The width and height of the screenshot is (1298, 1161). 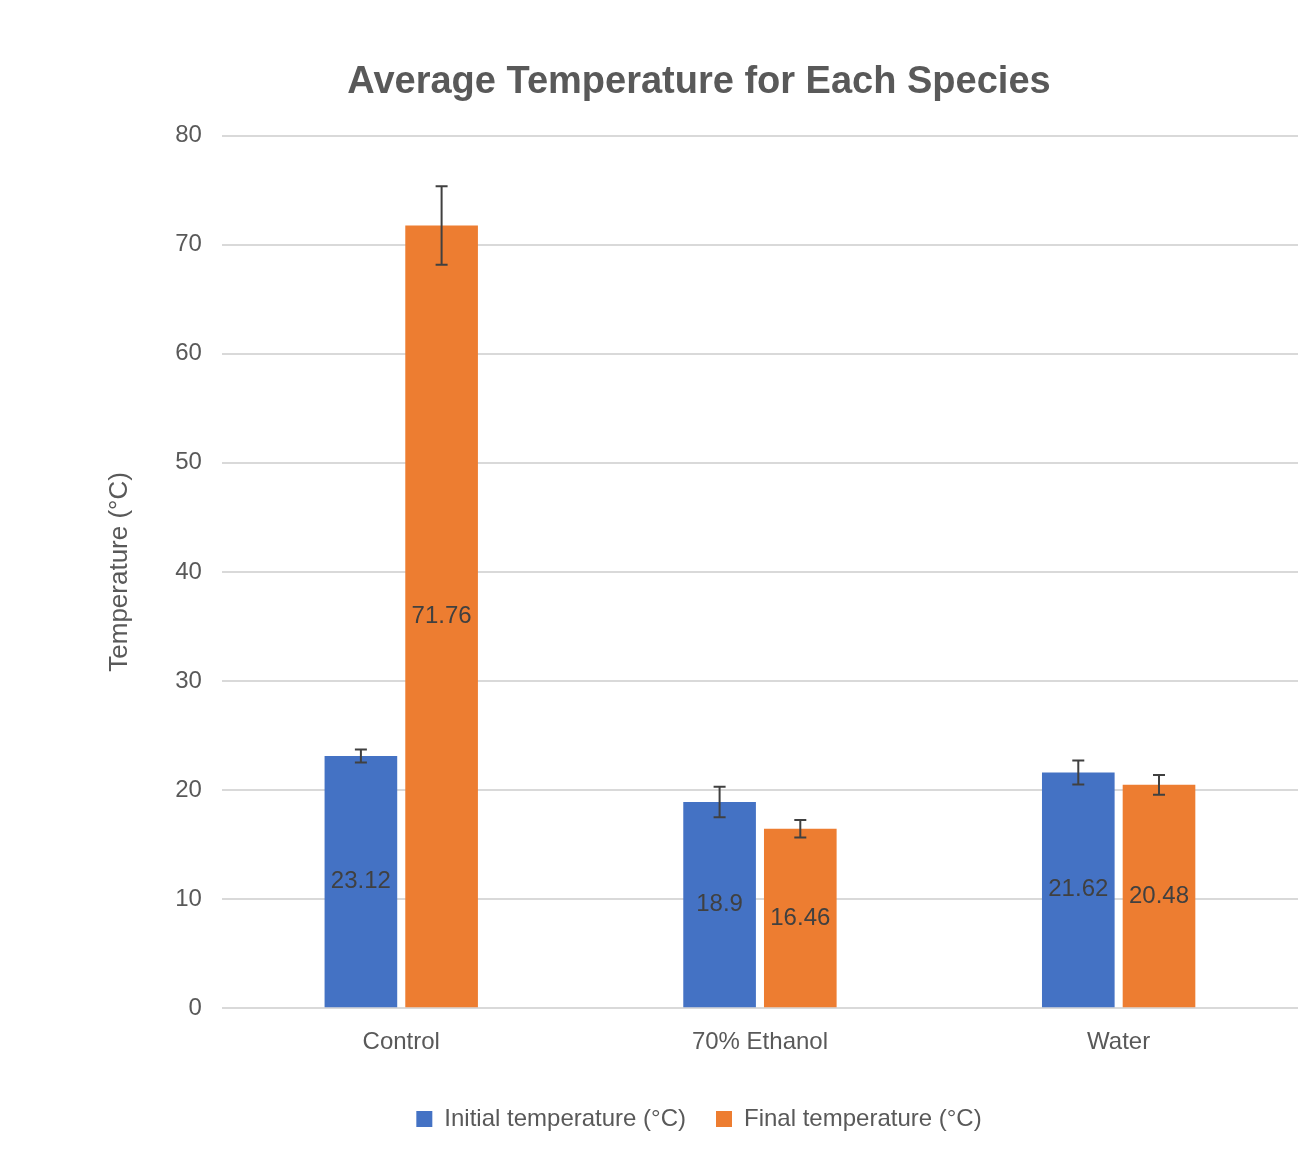 What do you see at coordinates (188, 461) in the screenshot?
I see `y-tick-label: 50` at bounding box center [188, 461].